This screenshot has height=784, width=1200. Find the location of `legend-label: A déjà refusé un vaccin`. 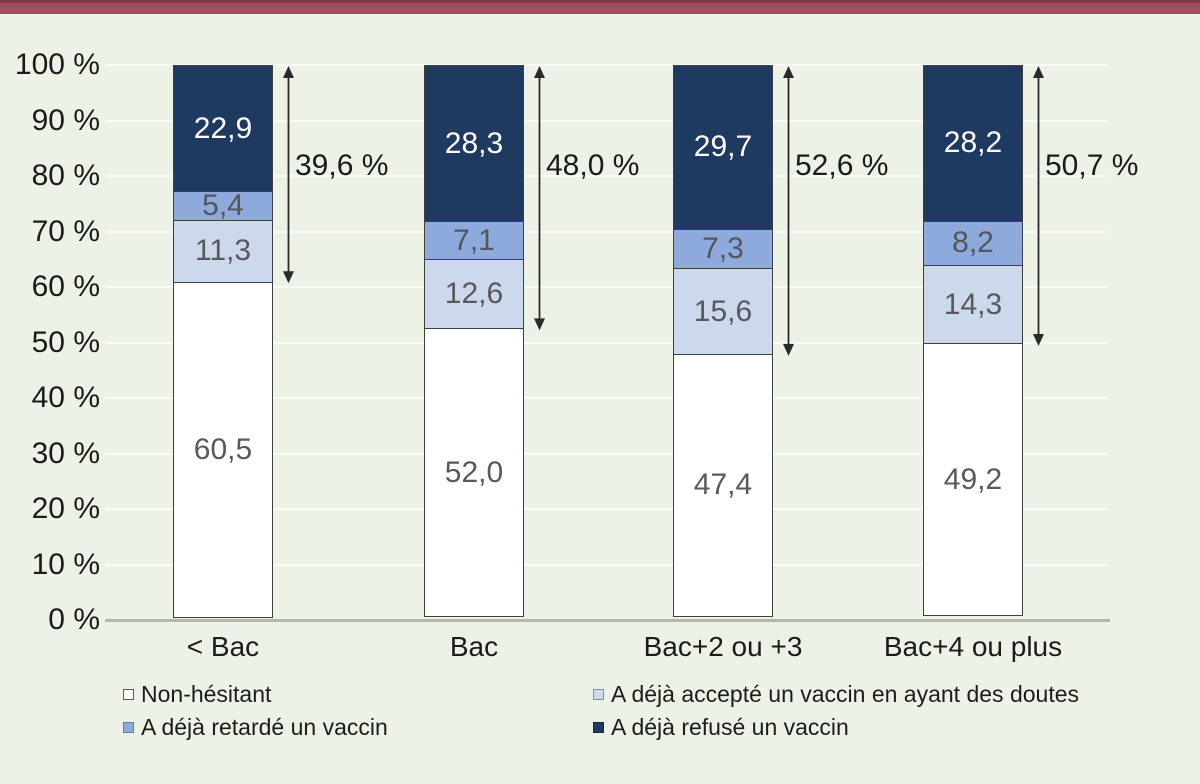

legend-label: A déjà refusé un vaccin is located at coordinates (730, 727).